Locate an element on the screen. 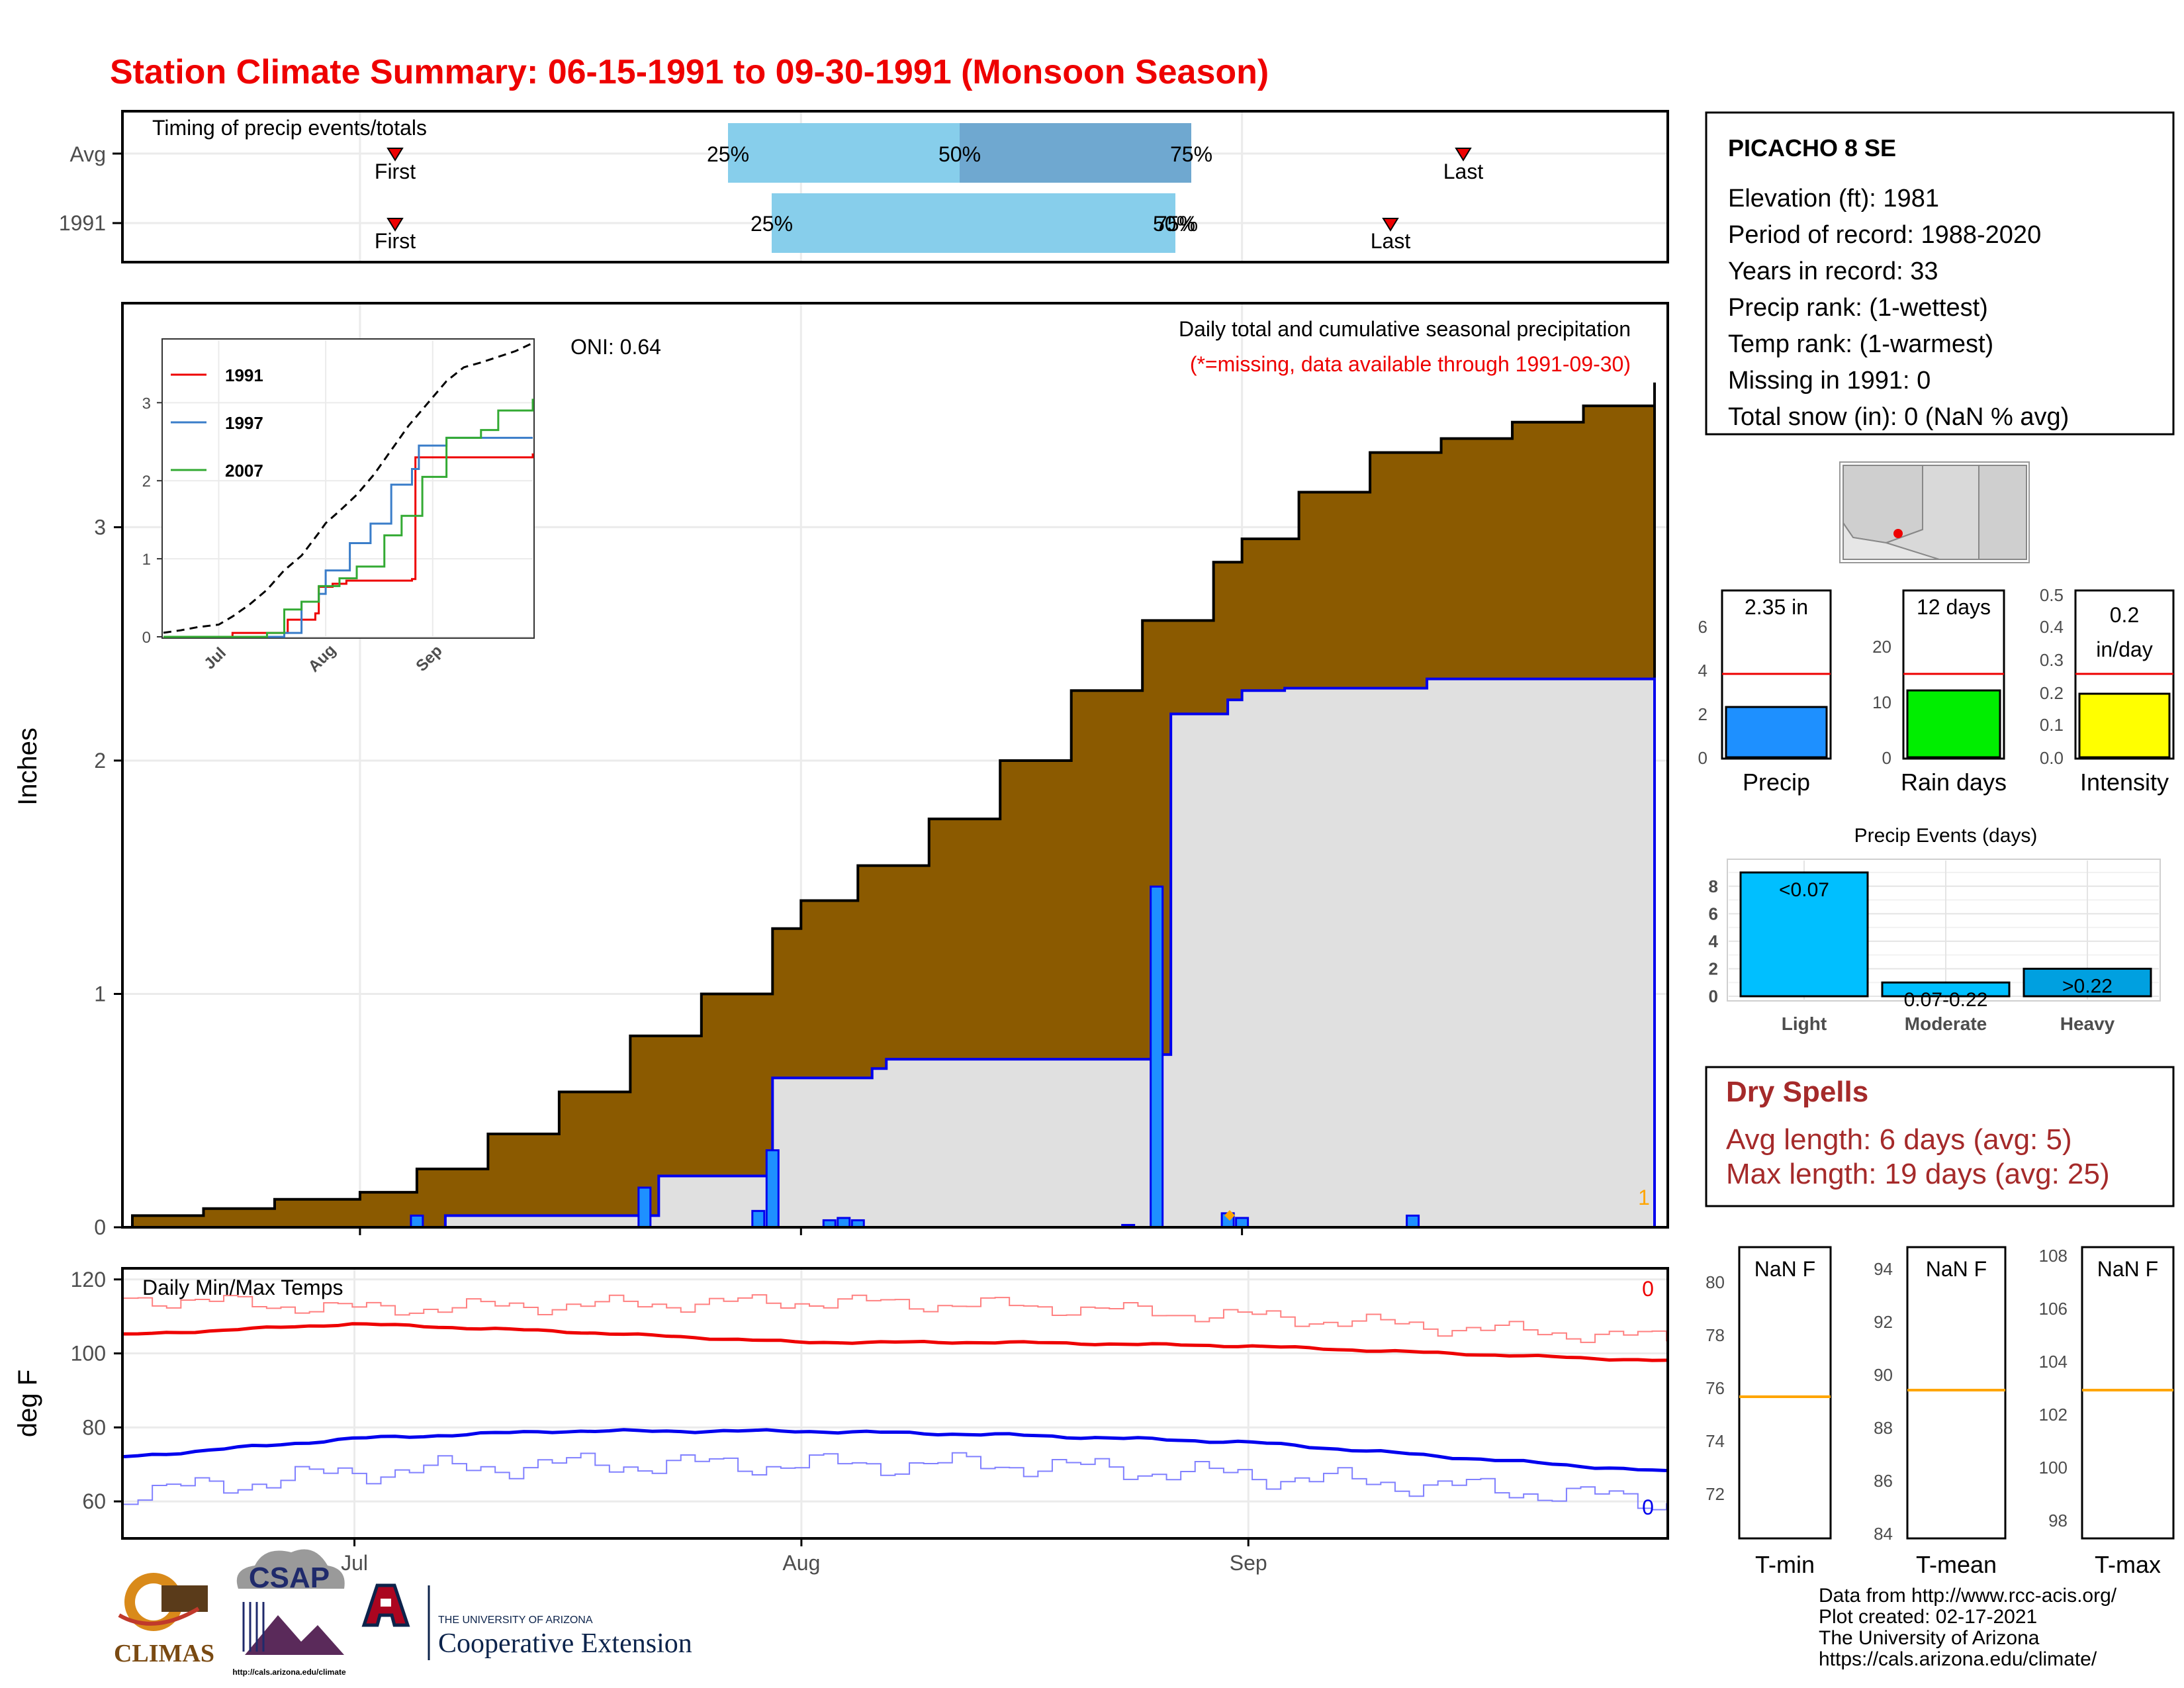 The height and width of the screenshot is (1688, 2184). rain-days-summary-bar is located at coordinates (1954, 724).